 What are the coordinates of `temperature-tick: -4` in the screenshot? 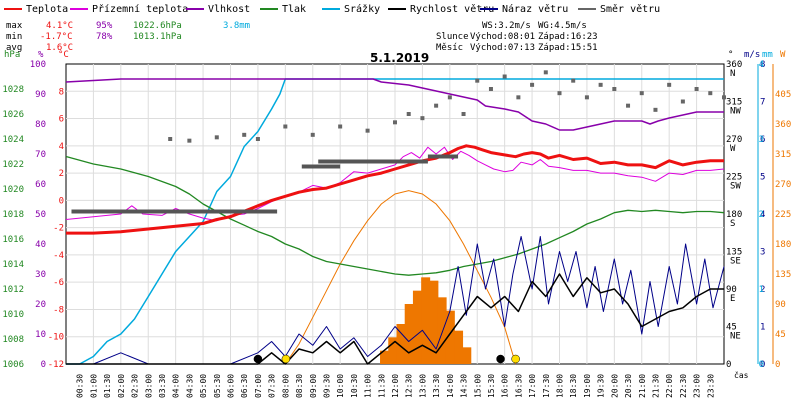 It's located at (58, 256).